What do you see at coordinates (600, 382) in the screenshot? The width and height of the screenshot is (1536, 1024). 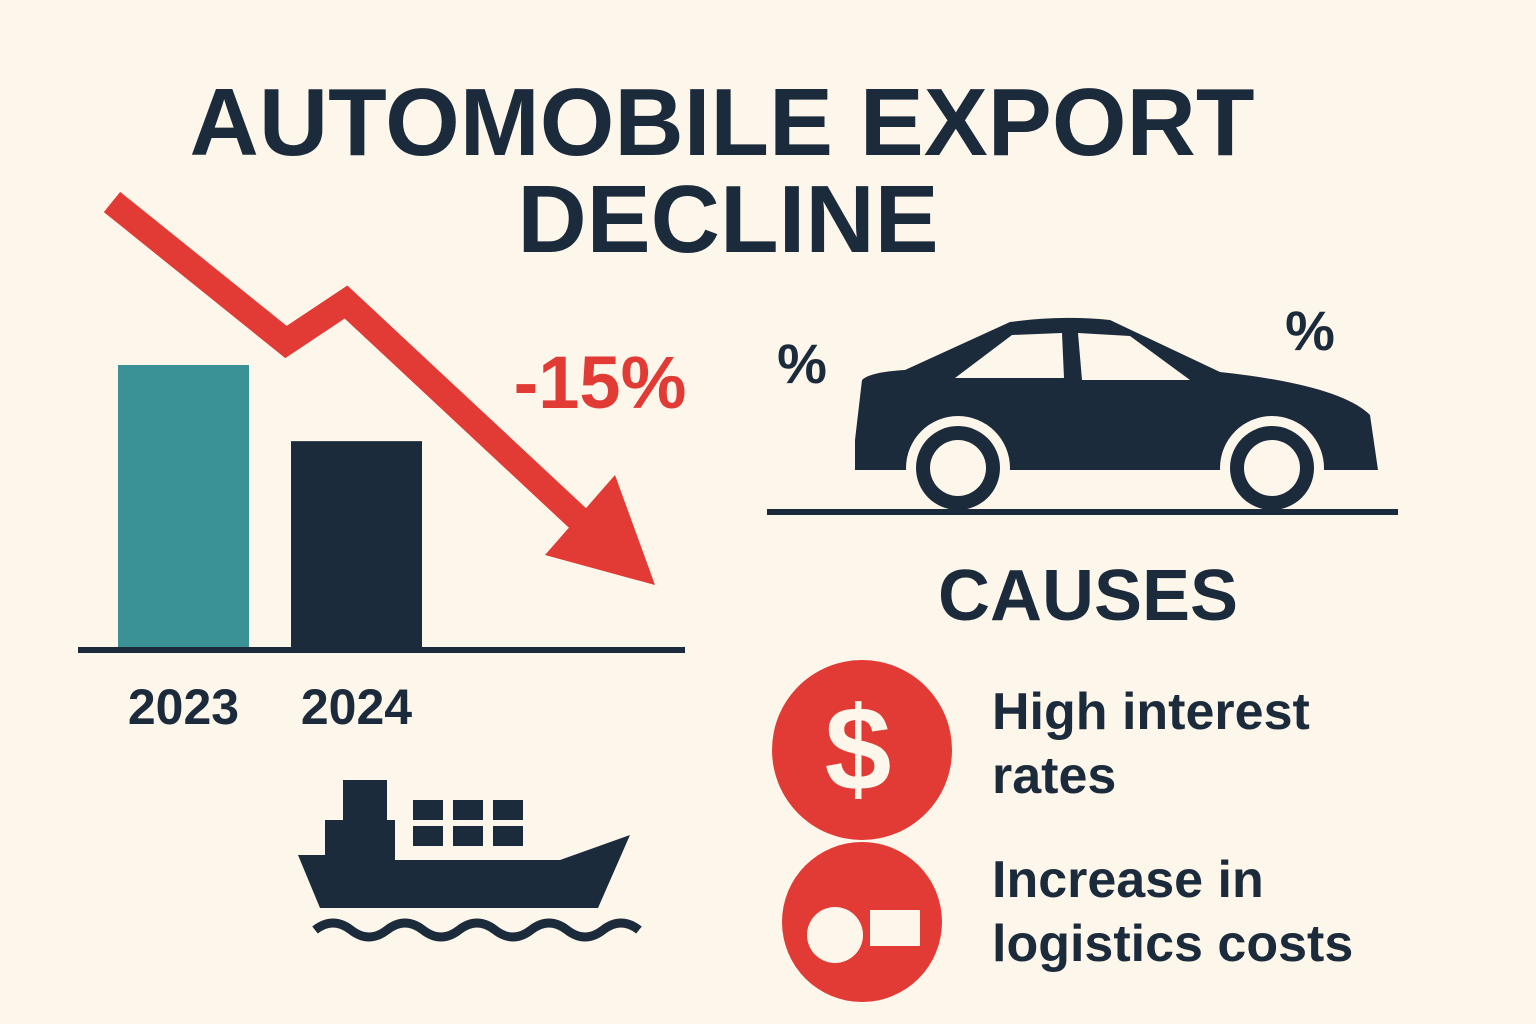 I see `change-label: -15%` at bounding box center [600, 382].